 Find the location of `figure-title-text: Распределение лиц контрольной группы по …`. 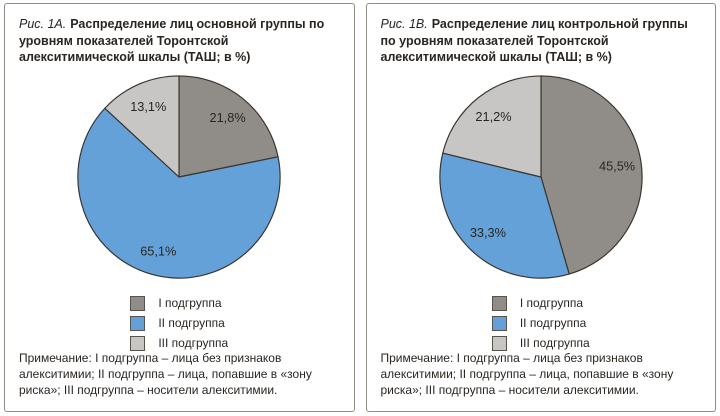

figure-title-text: Распределение лиц контрольной группы по … is located at coordinates (534, 41).